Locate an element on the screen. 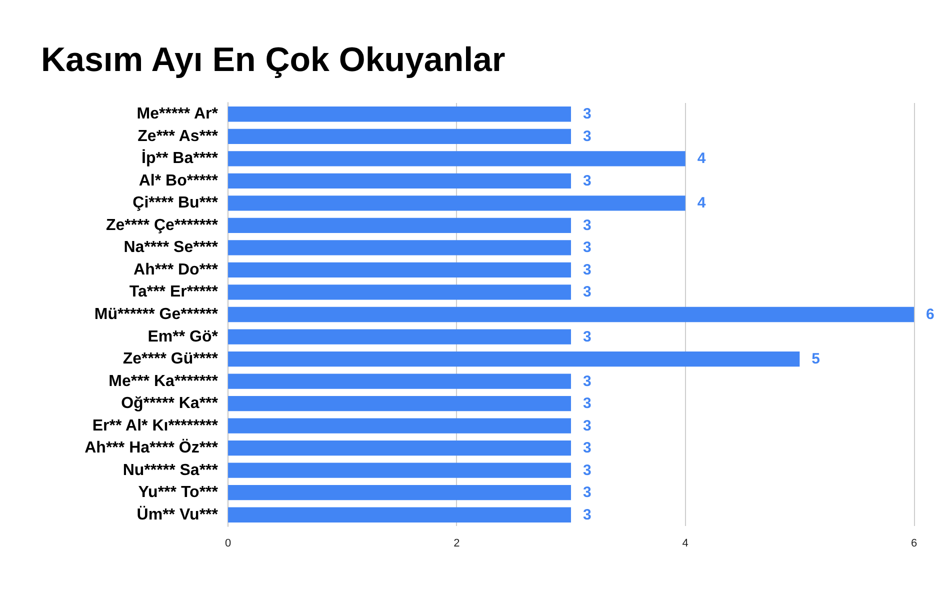 This screenshot has width=952, height=589. y-tick-label: Me***** Ar* is located at coordinates (177, 114).